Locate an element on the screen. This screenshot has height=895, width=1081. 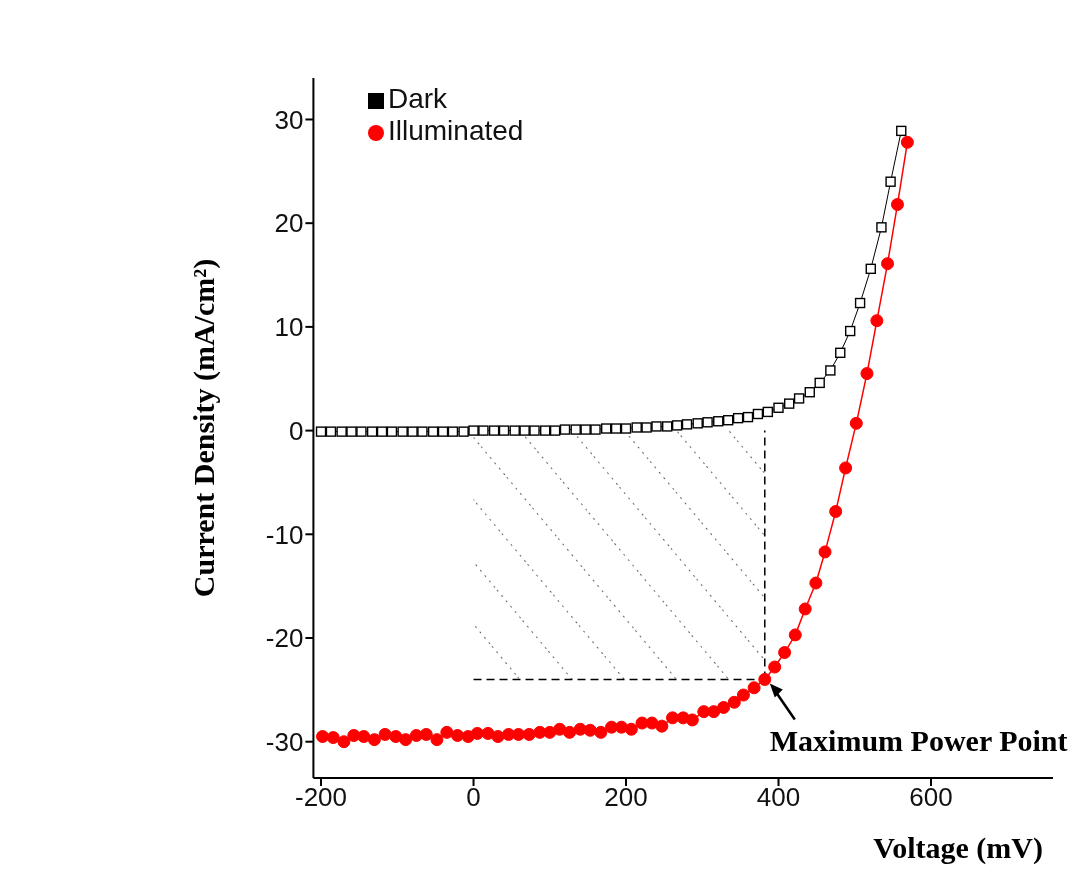
x-tick-label: 400 is located at coordinates (778, 797).